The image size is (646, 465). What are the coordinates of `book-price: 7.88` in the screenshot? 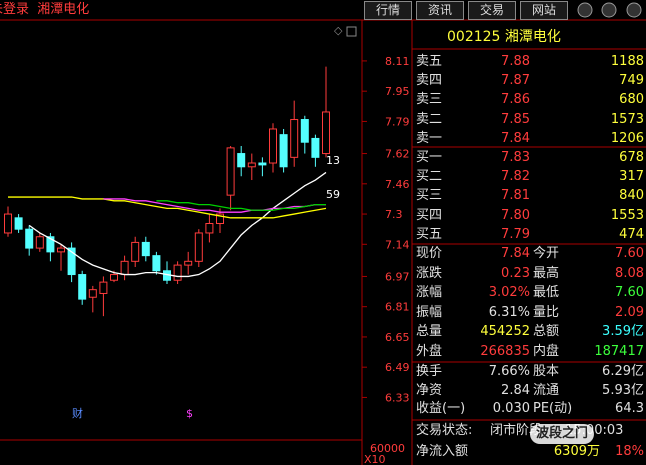 It's located at (515, 61).